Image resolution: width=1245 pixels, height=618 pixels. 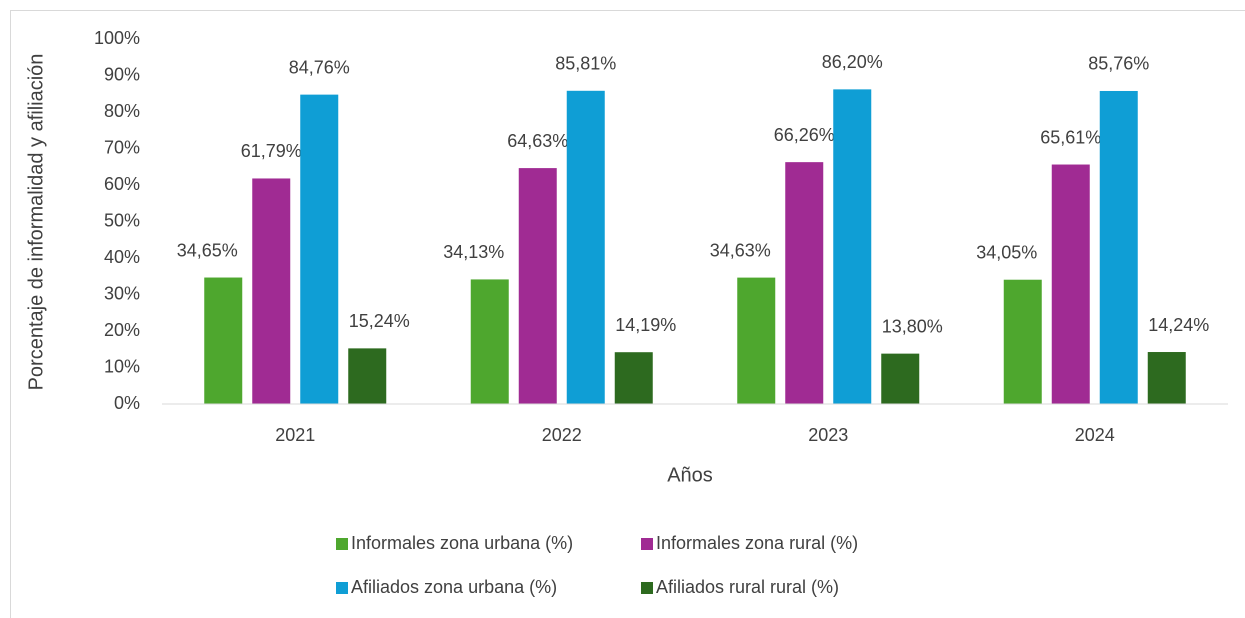 I want to click on data-label: 86,20%, so click(x=852, y=62).